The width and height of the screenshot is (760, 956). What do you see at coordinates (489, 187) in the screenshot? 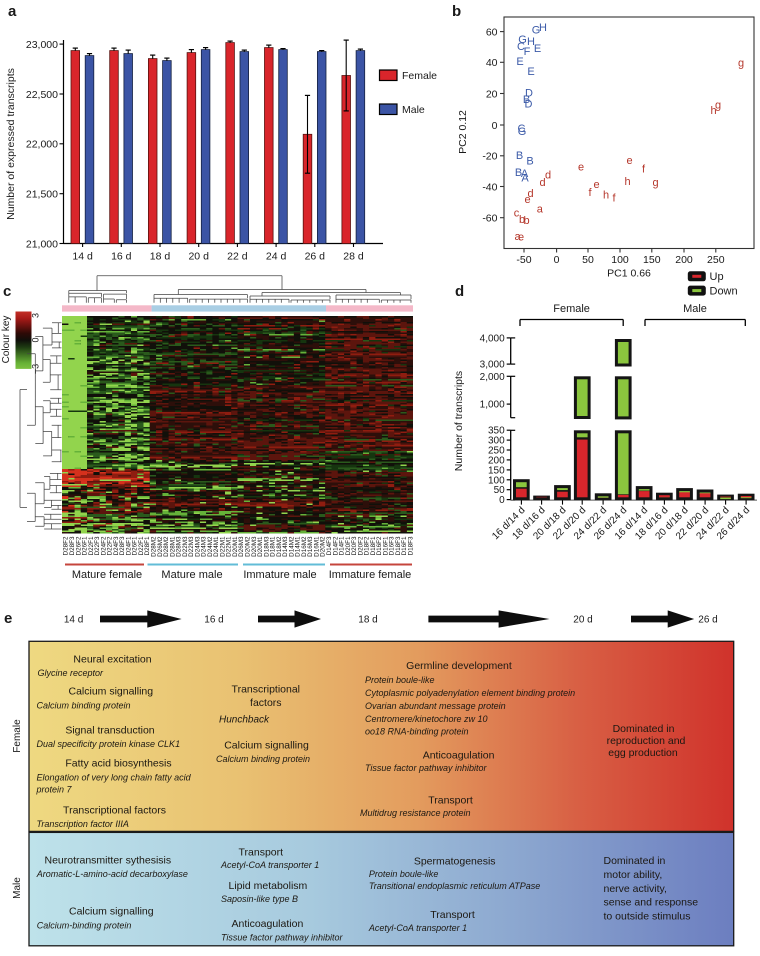
I see `svg-text: -40` at bounding box center [489, 187].